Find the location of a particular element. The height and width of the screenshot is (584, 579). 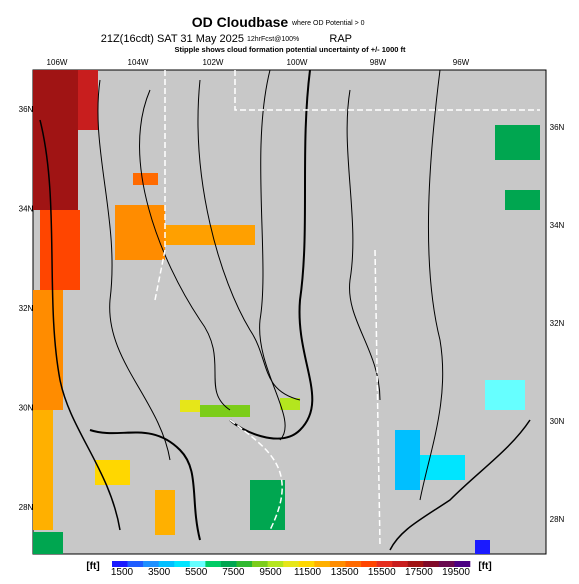

forecast: 12hrFcst@100% is located at coordinates (273, 39).